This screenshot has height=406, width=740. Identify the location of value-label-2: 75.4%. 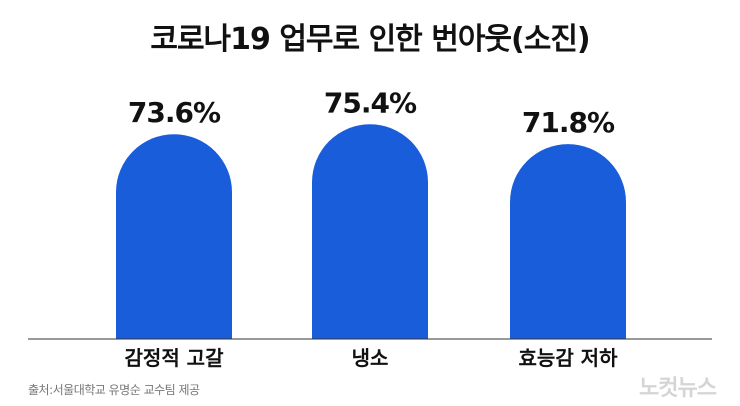
(370, 102).